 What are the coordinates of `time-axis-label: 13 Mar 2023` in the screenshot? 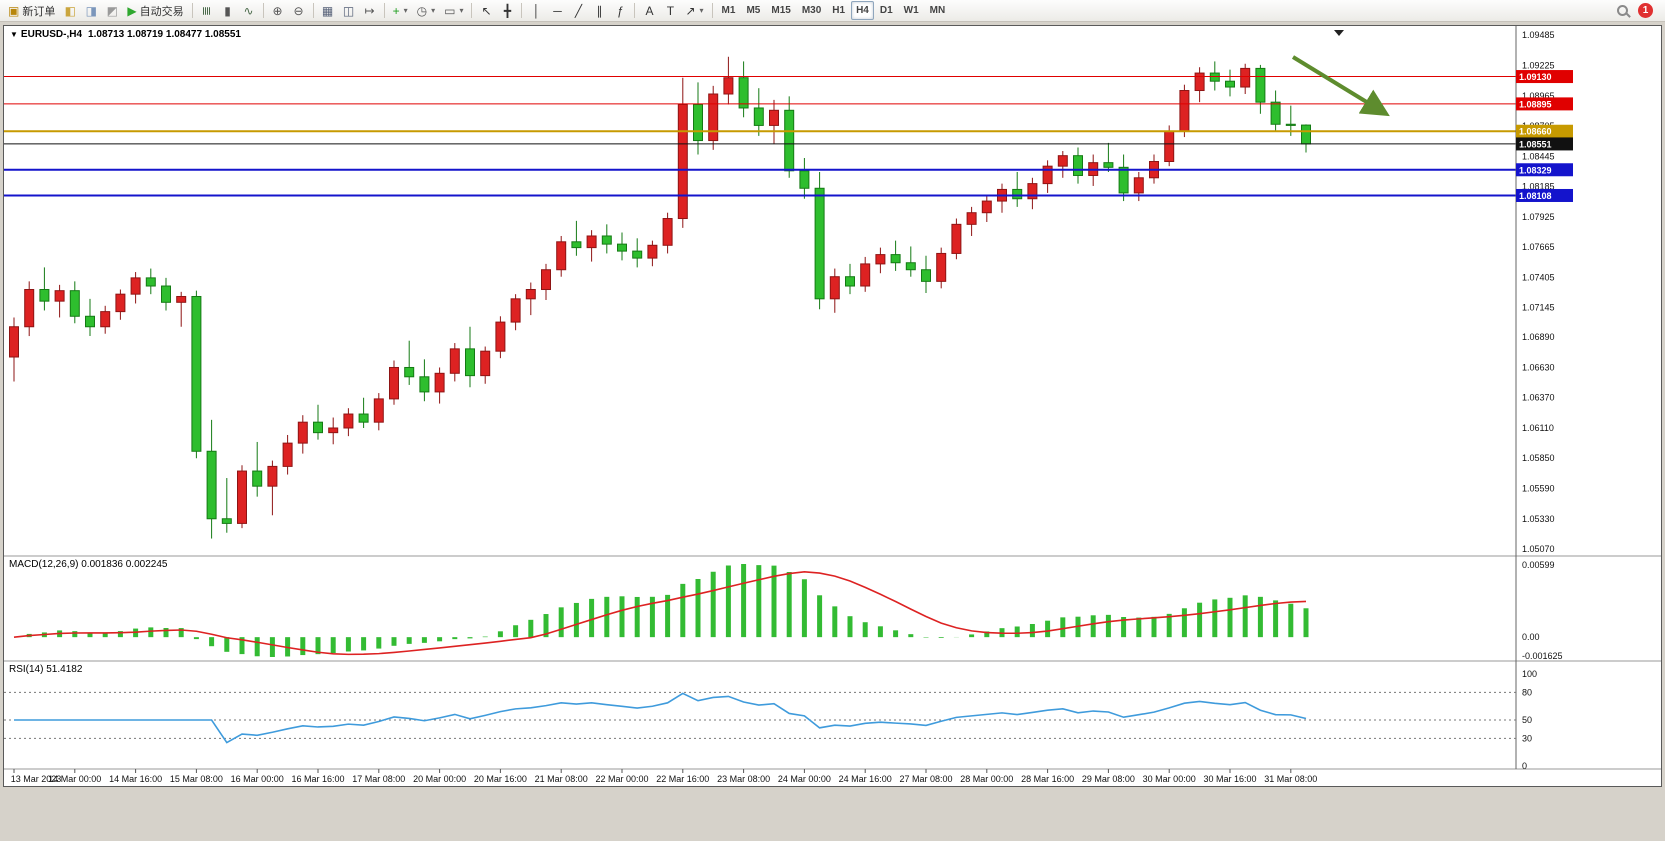 It's located at (36, 779).